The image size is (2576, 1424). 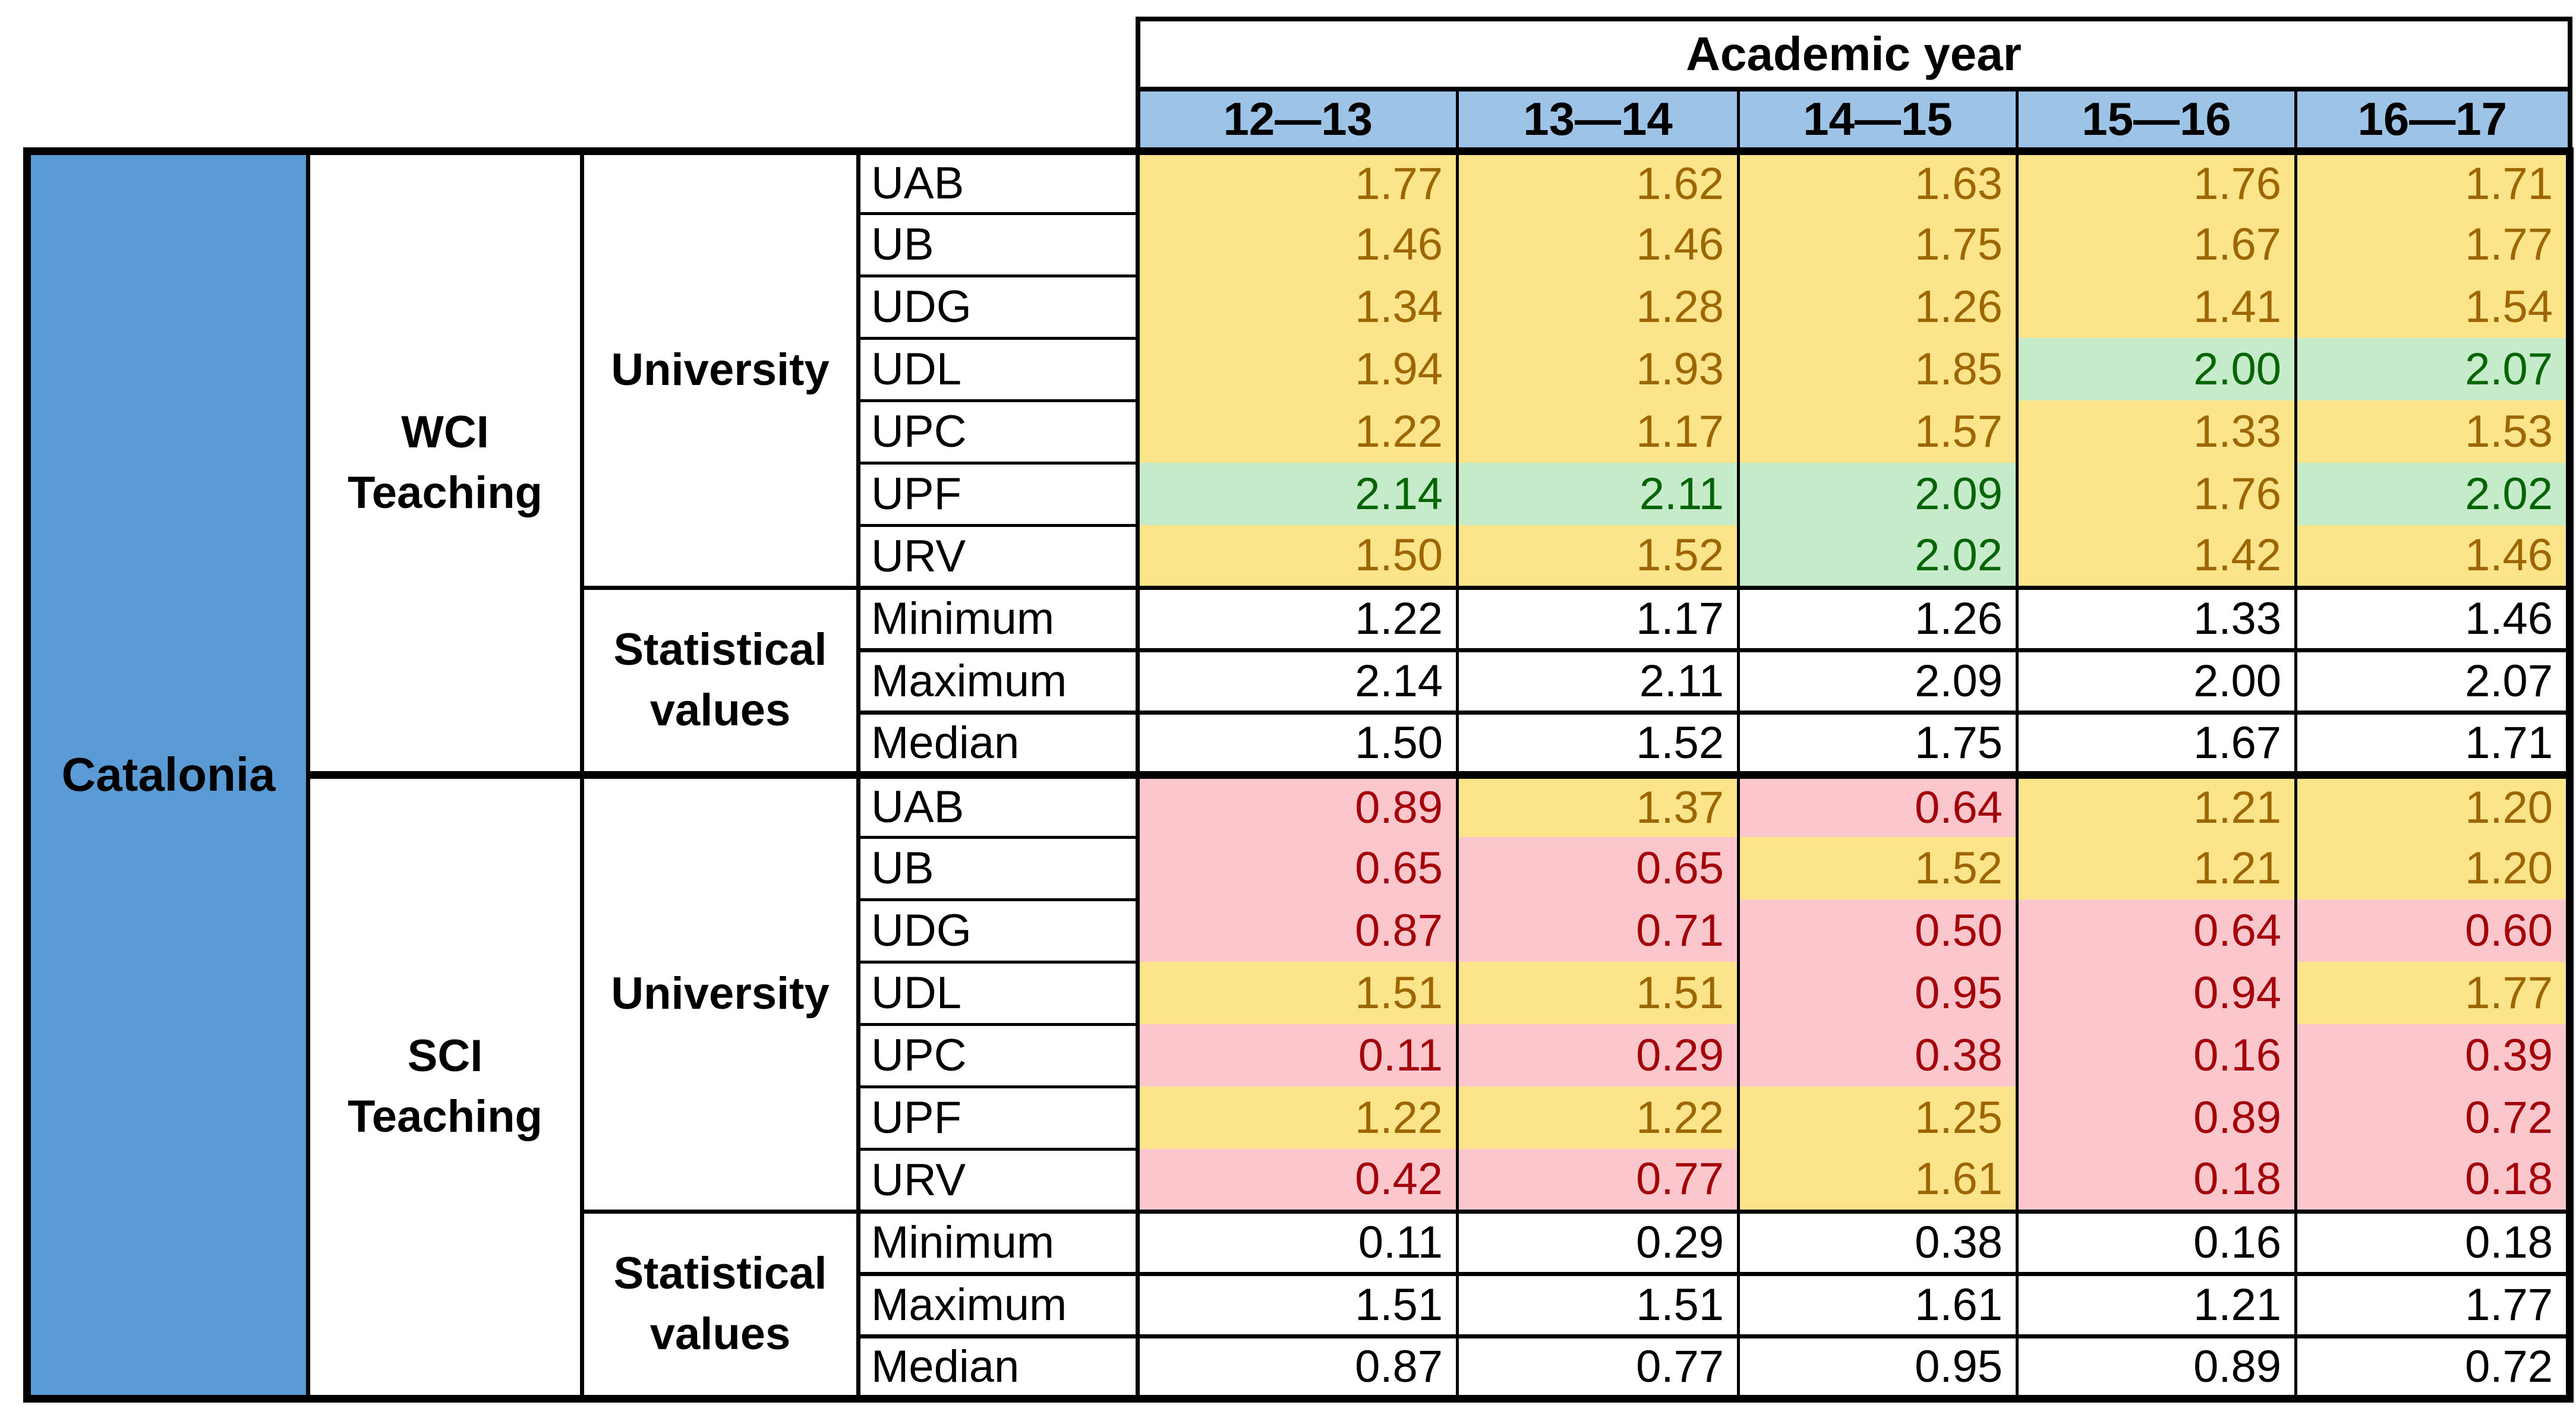 What do you see at coordinates (1300, 742) in the screenshot?
I see `statistical-data-row: Median 1.50 1.52 1.75 1.67 1.71` at bounding box center [1300, 742].